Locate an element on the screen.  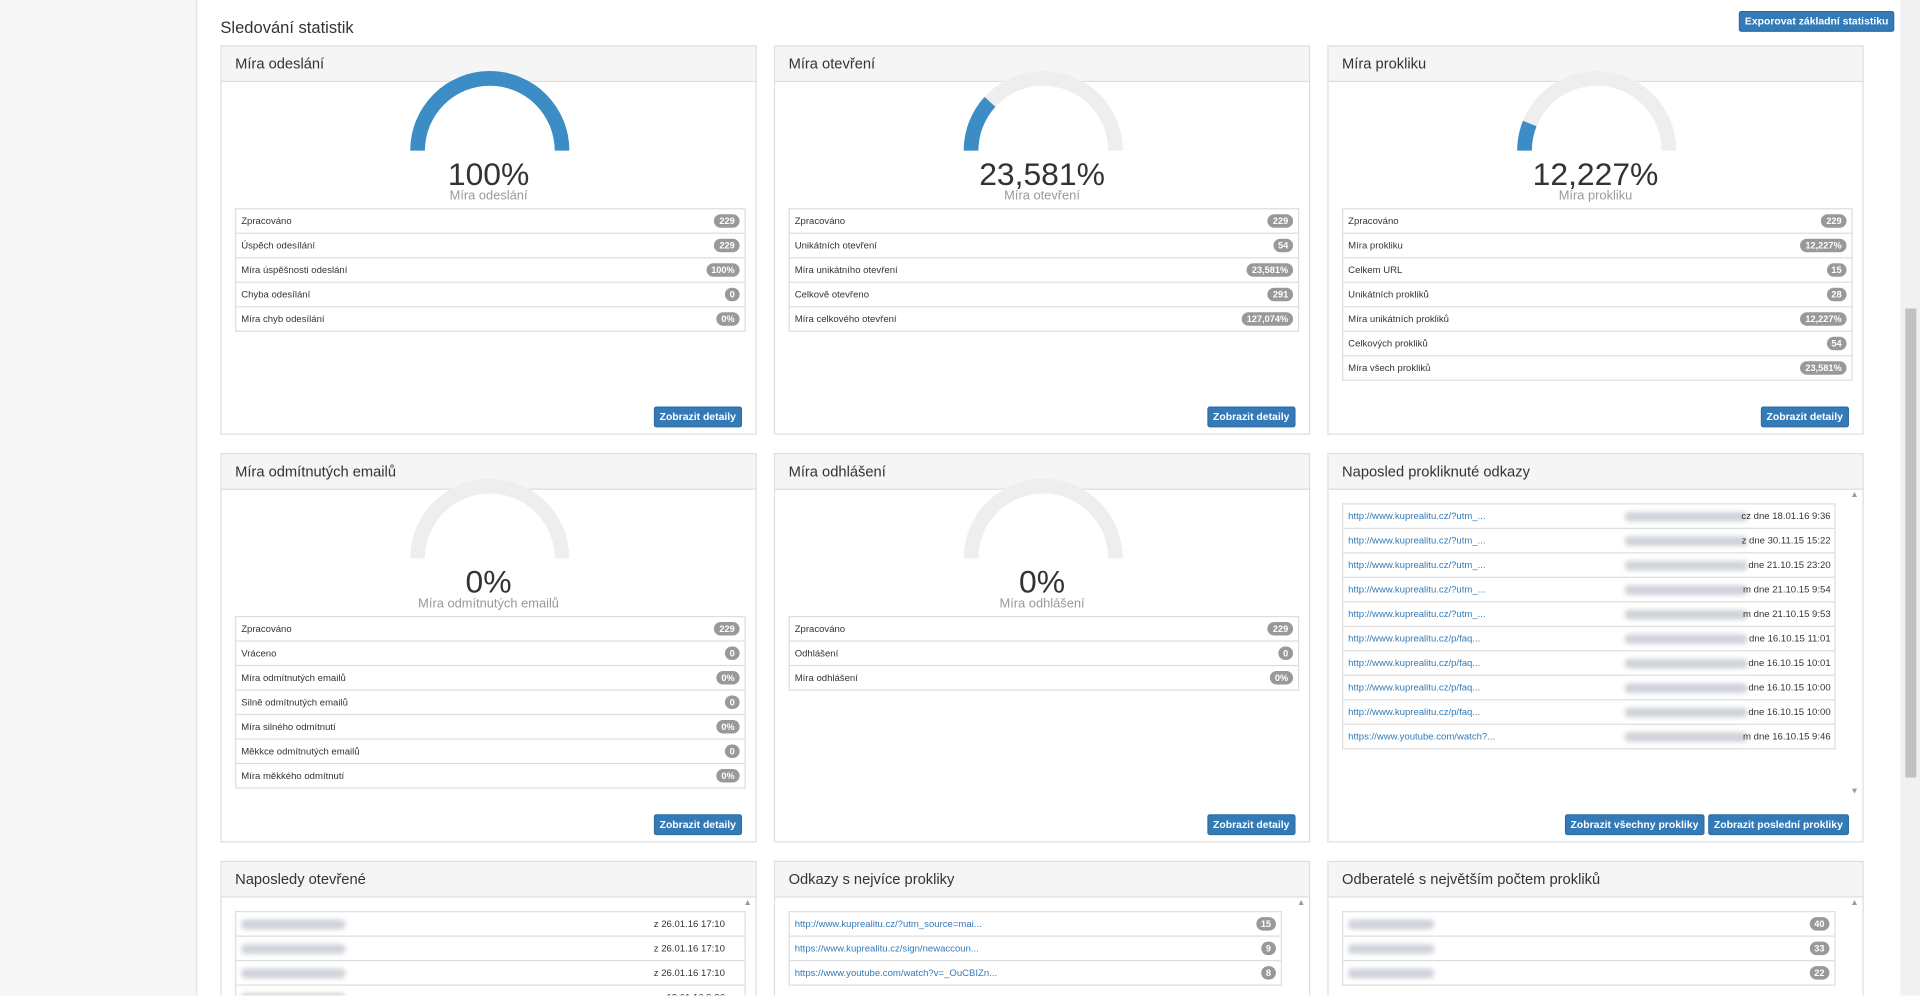
stat-row: Míra unikátního otevření 23,581% is located at coordinates (1043, 269).